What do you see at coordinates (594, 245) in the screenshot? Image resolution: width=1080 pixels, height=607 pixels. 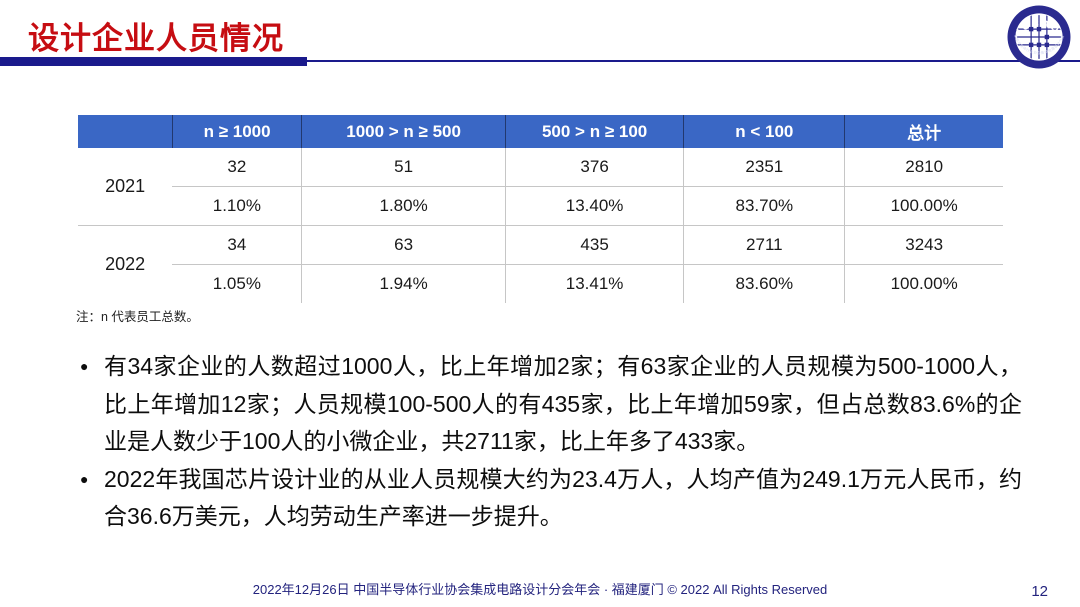 I see `cell: 435` at bounding box center [594, 245].